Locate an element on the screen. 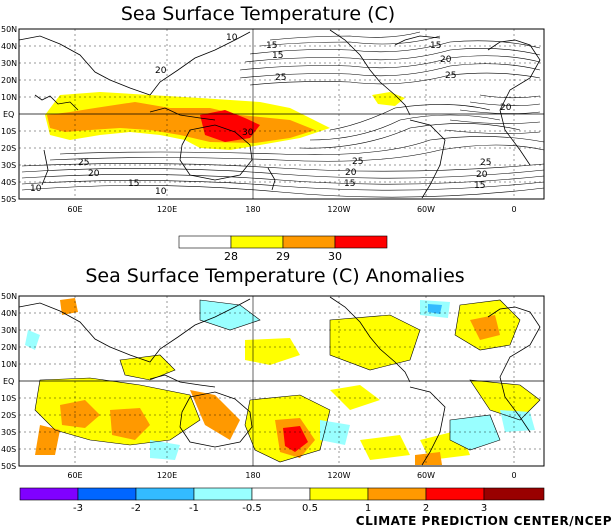 The width and height of the screenshot is (616, 529). legend-label: -0.5 is located at coordinates (252, 508).